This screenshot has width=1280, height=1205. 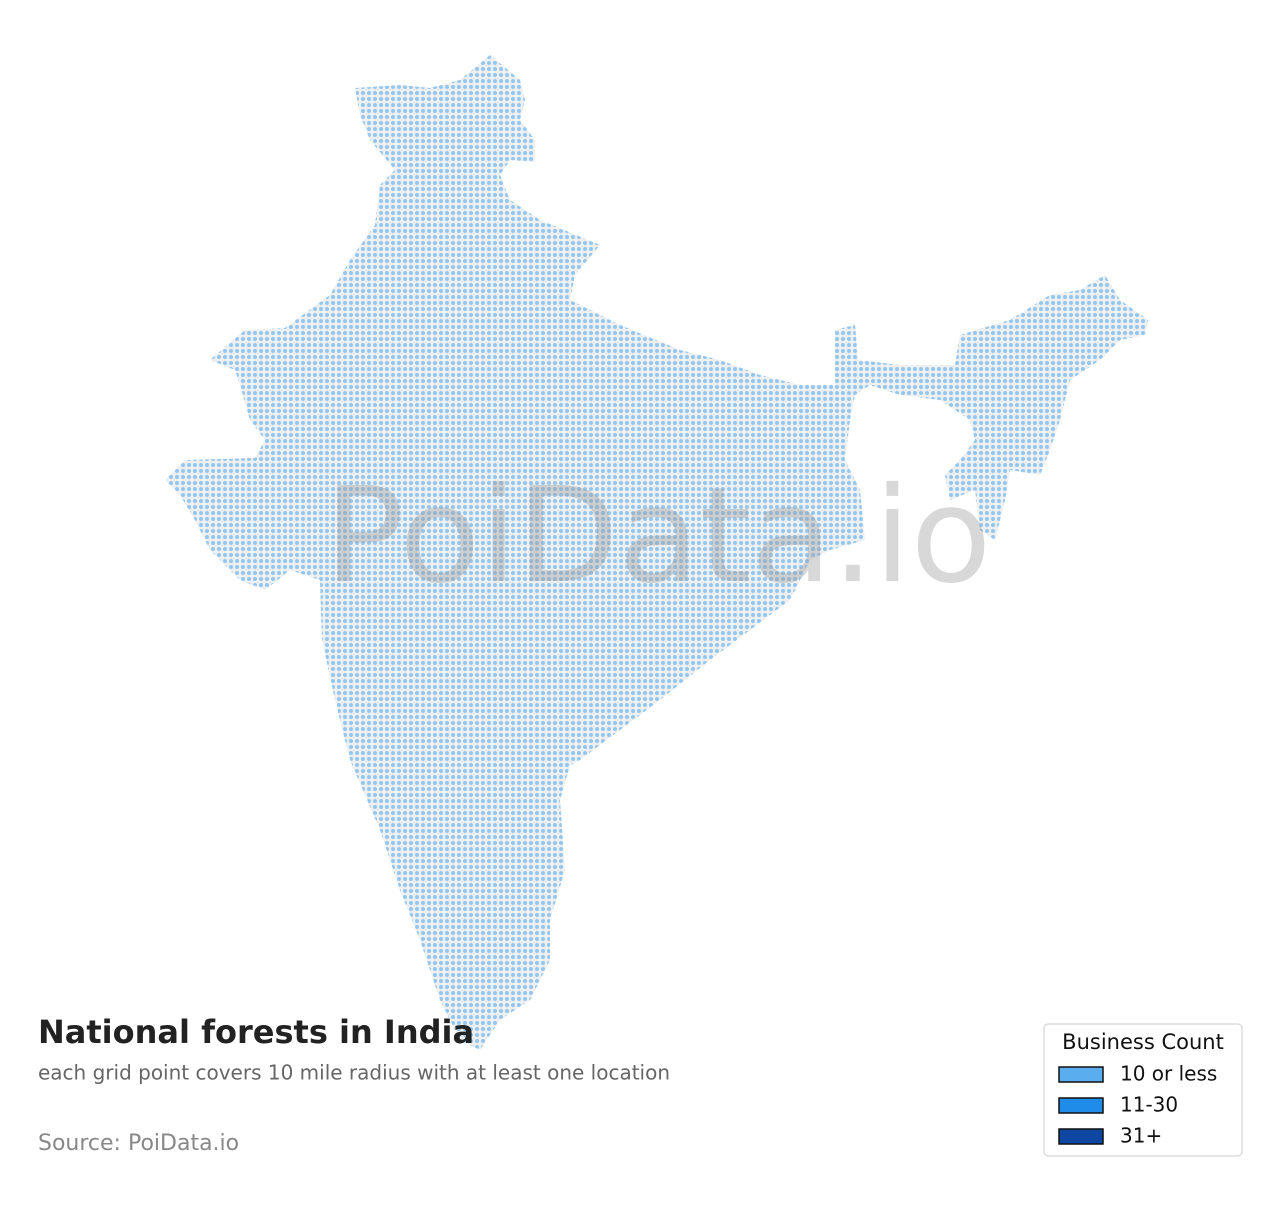 I want to click on legend-box, so click(x=1143, y=1090).